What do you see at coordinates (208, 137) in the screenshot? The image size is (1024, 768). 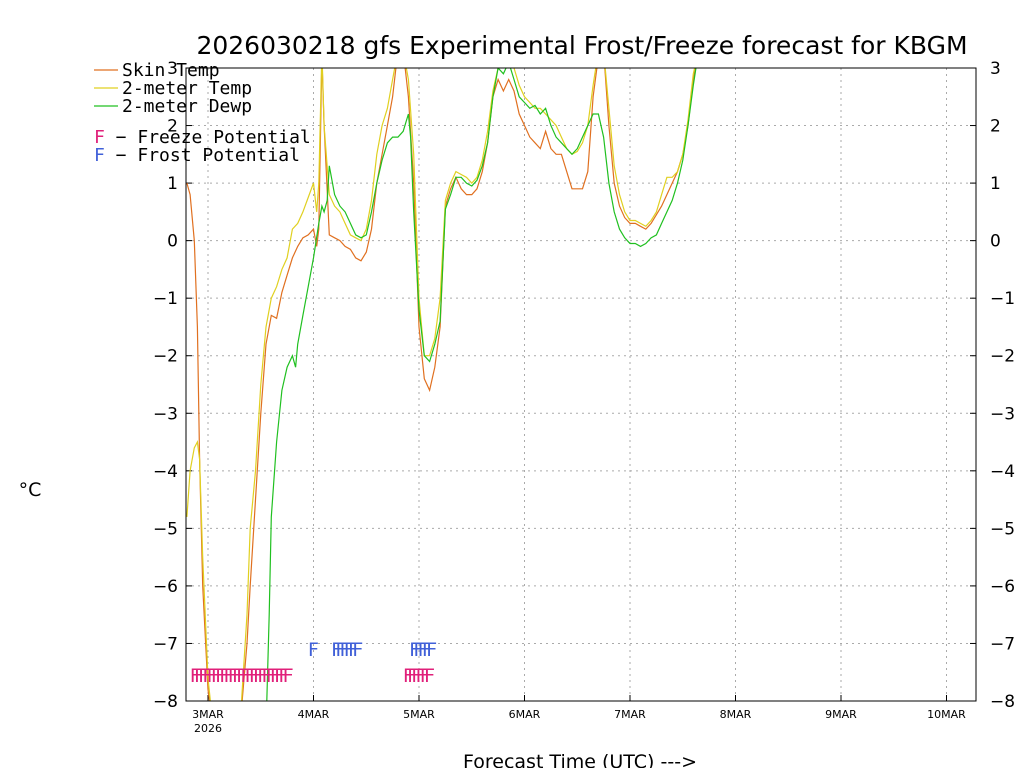 I see `potential-legend-text: − Freeze Potential` at bounding box center [208, 137].